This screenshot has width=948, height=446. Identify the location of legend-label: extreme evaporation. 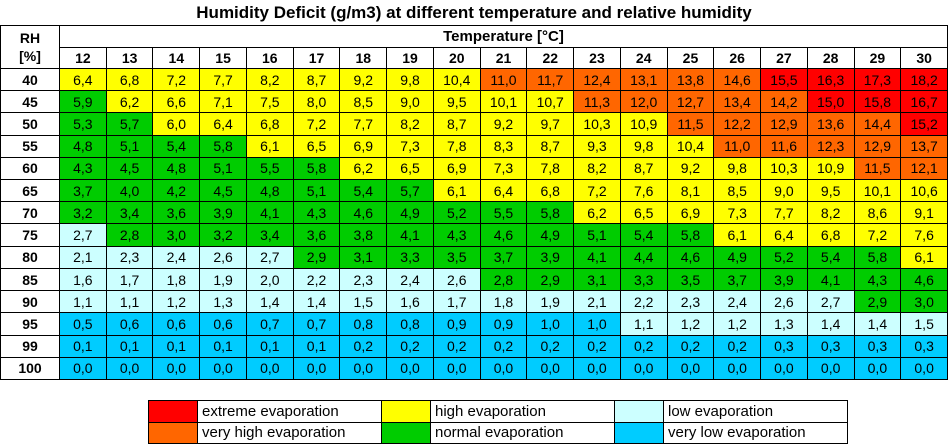
(289, 411).